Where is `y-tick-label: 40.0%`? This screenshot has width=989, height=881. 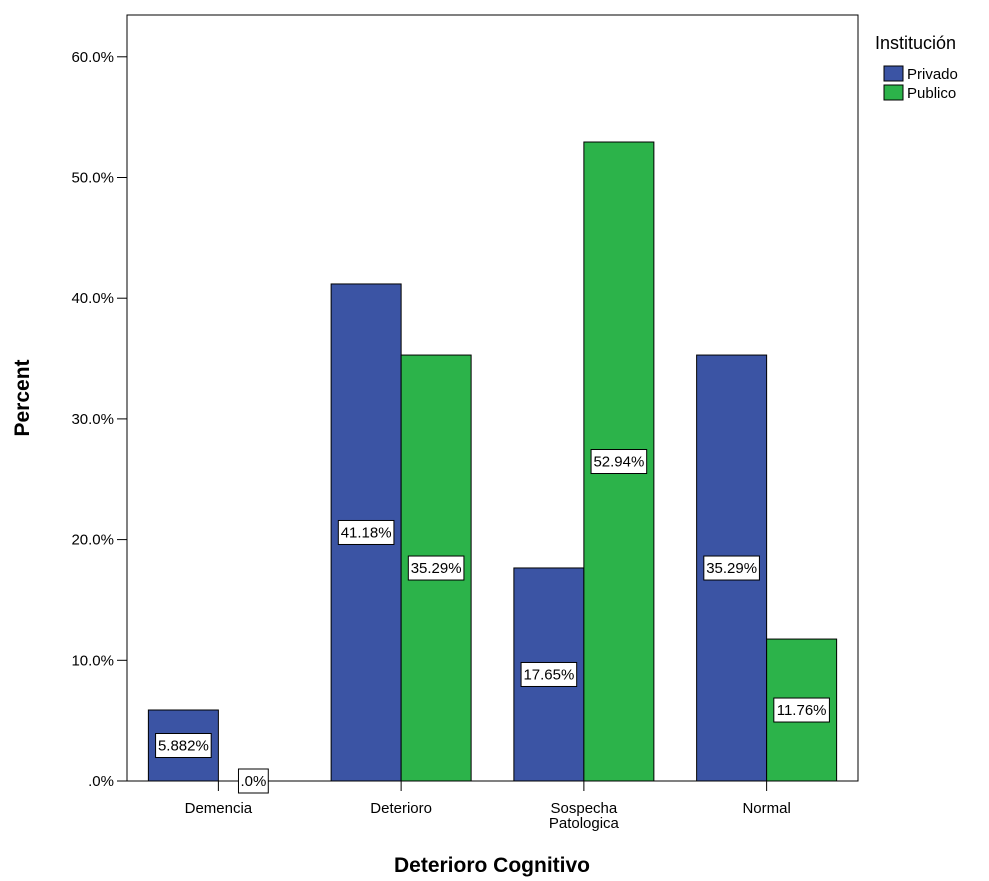
y-tick-label: 40.0% is located at coordinates (92, 298).